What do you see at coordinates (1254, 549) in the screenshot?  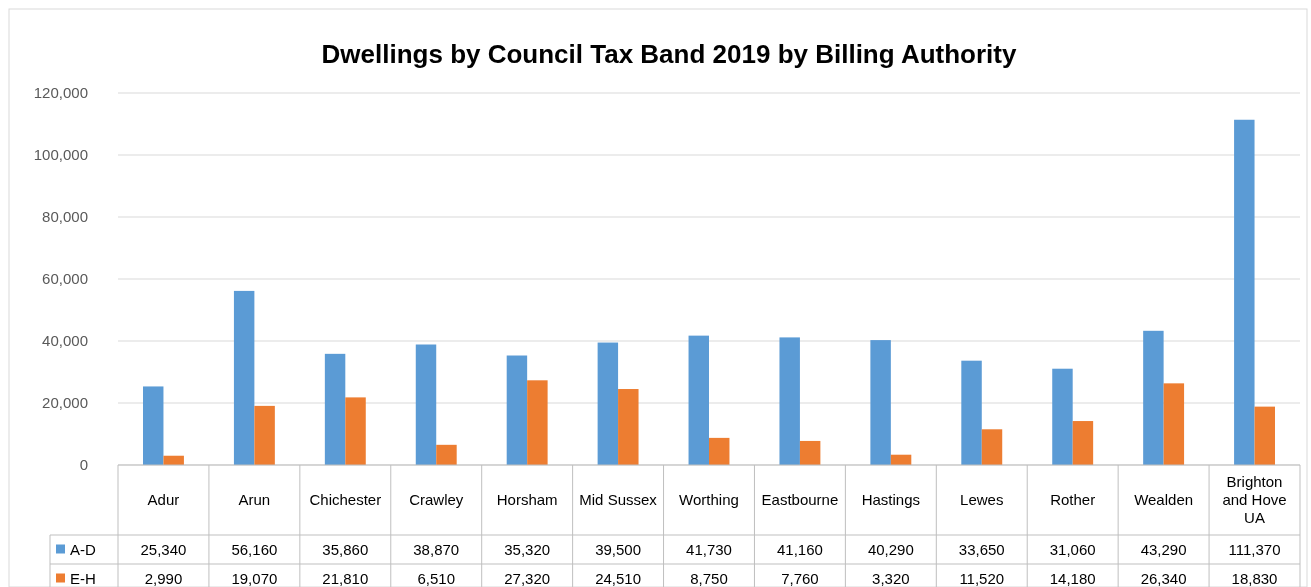 I see `data-label: 111,370` at bounding box center [1254, 549].